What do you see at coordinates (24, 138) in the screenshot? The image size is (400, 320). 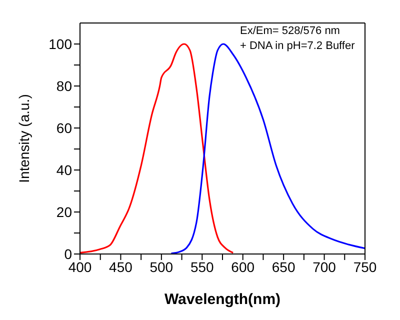 I see `y-axis-title: Intensity (a.u.)` at bounding box center [24, 138].